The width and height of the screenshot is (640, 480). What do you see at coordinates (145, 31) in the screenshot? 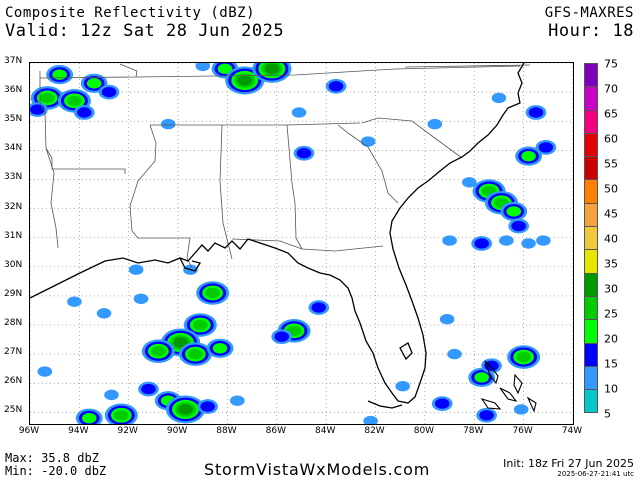
I see `valid-time: Valid: 12z Sat 28 Jun 2025` at bounding box center [145, 31].